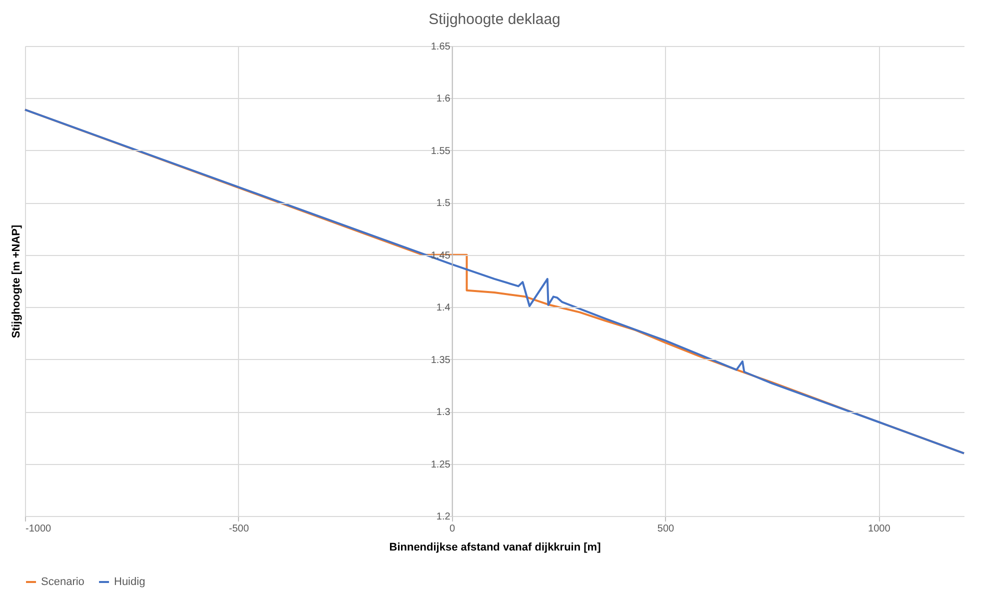 The height and width of the screenshot is (608, 994). What do you see at coordinates (440, 47) in the screenshot?
I see `y-tick-label: 1.65` at bounding box center [440, 47].